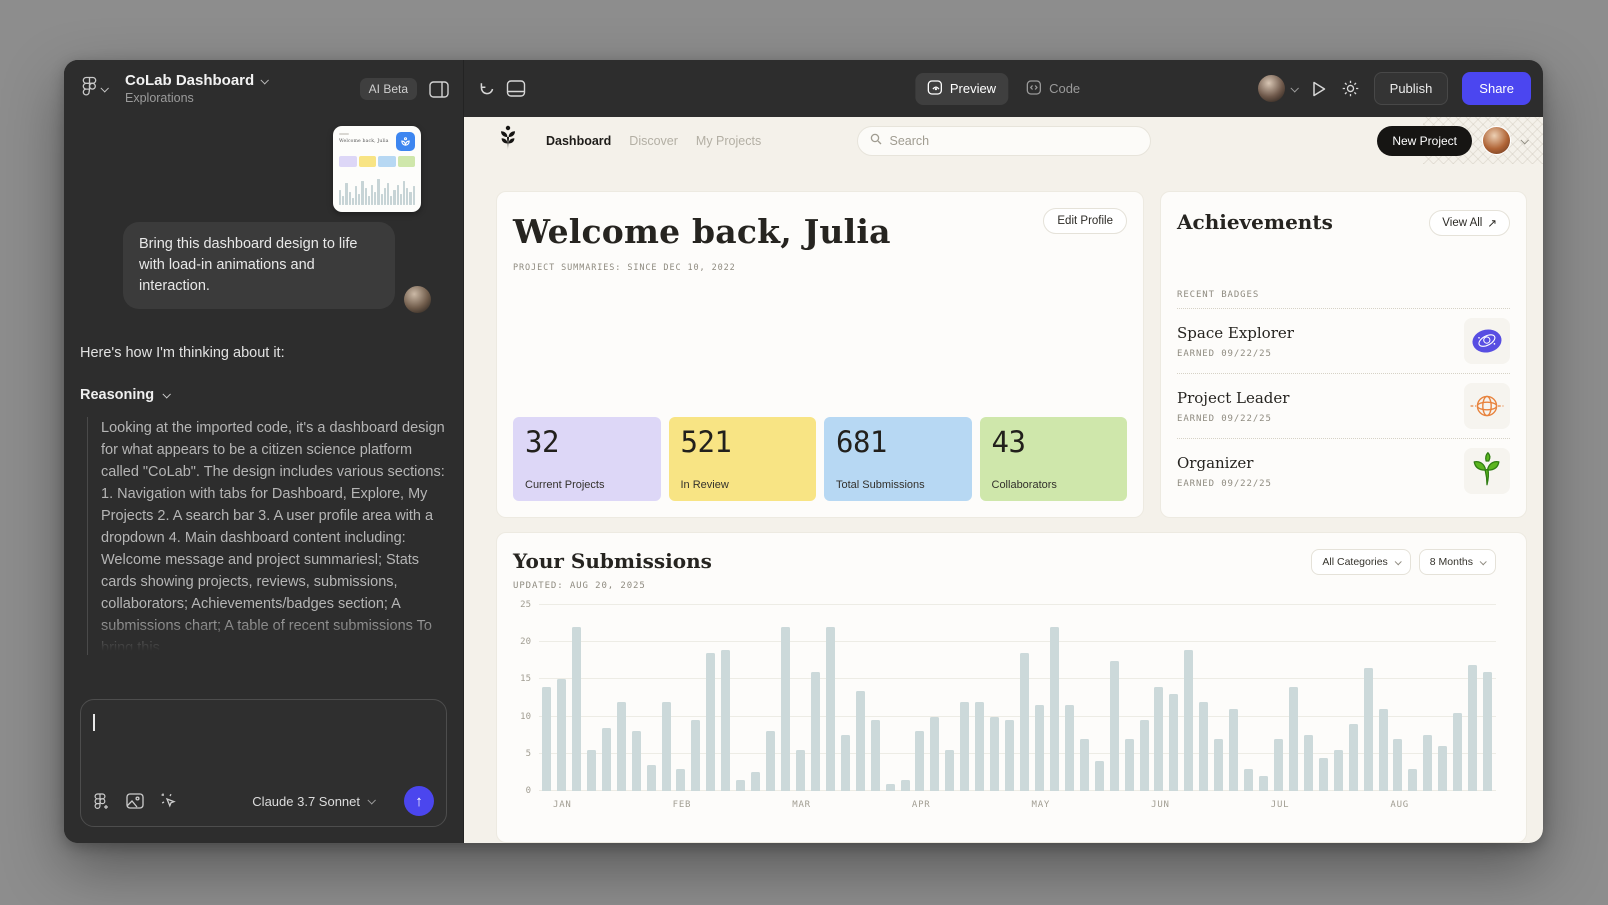  Describe the element at coordinates (1343, 471) in the screenshot. I see `badge-row-organizer: Organizer EARNED 09/22/25` at that location.